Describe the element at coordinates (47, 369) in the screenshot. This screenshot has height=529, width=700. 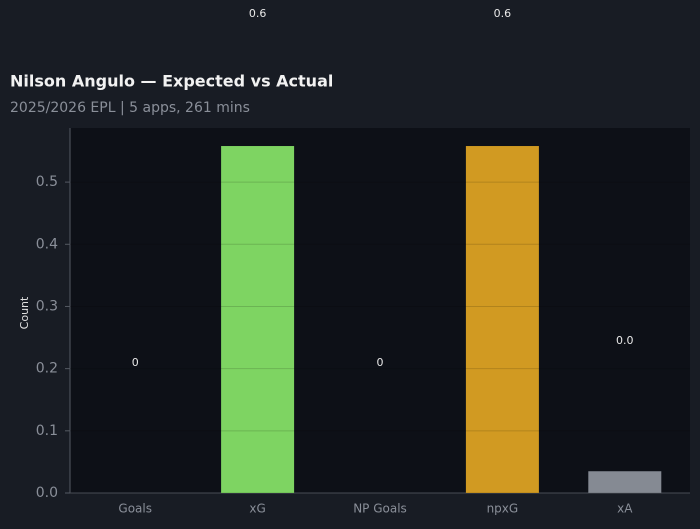
I see `y-tick-label: 0.2` at that location.